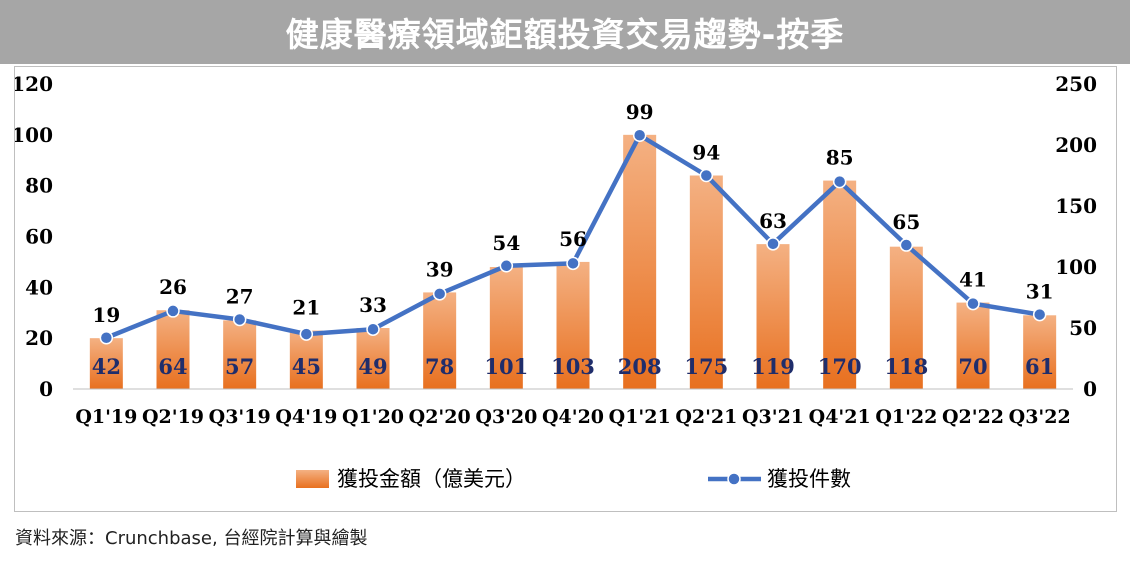 The image size is (1130, 562). What do you see at coordinates (46, 389) in the screenshot?
I see `y-left-tick-label: 0` at bounding box center [46, 389].